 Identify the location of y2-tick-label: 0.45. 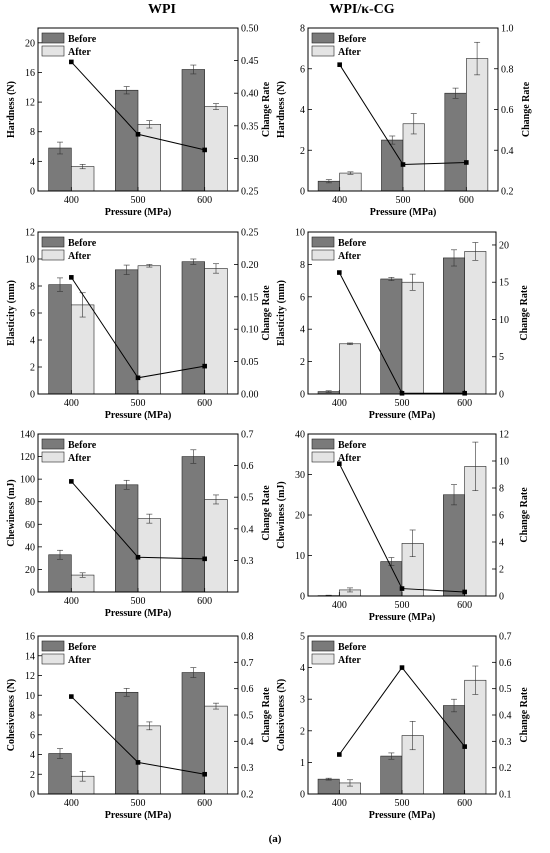
(250, 61).